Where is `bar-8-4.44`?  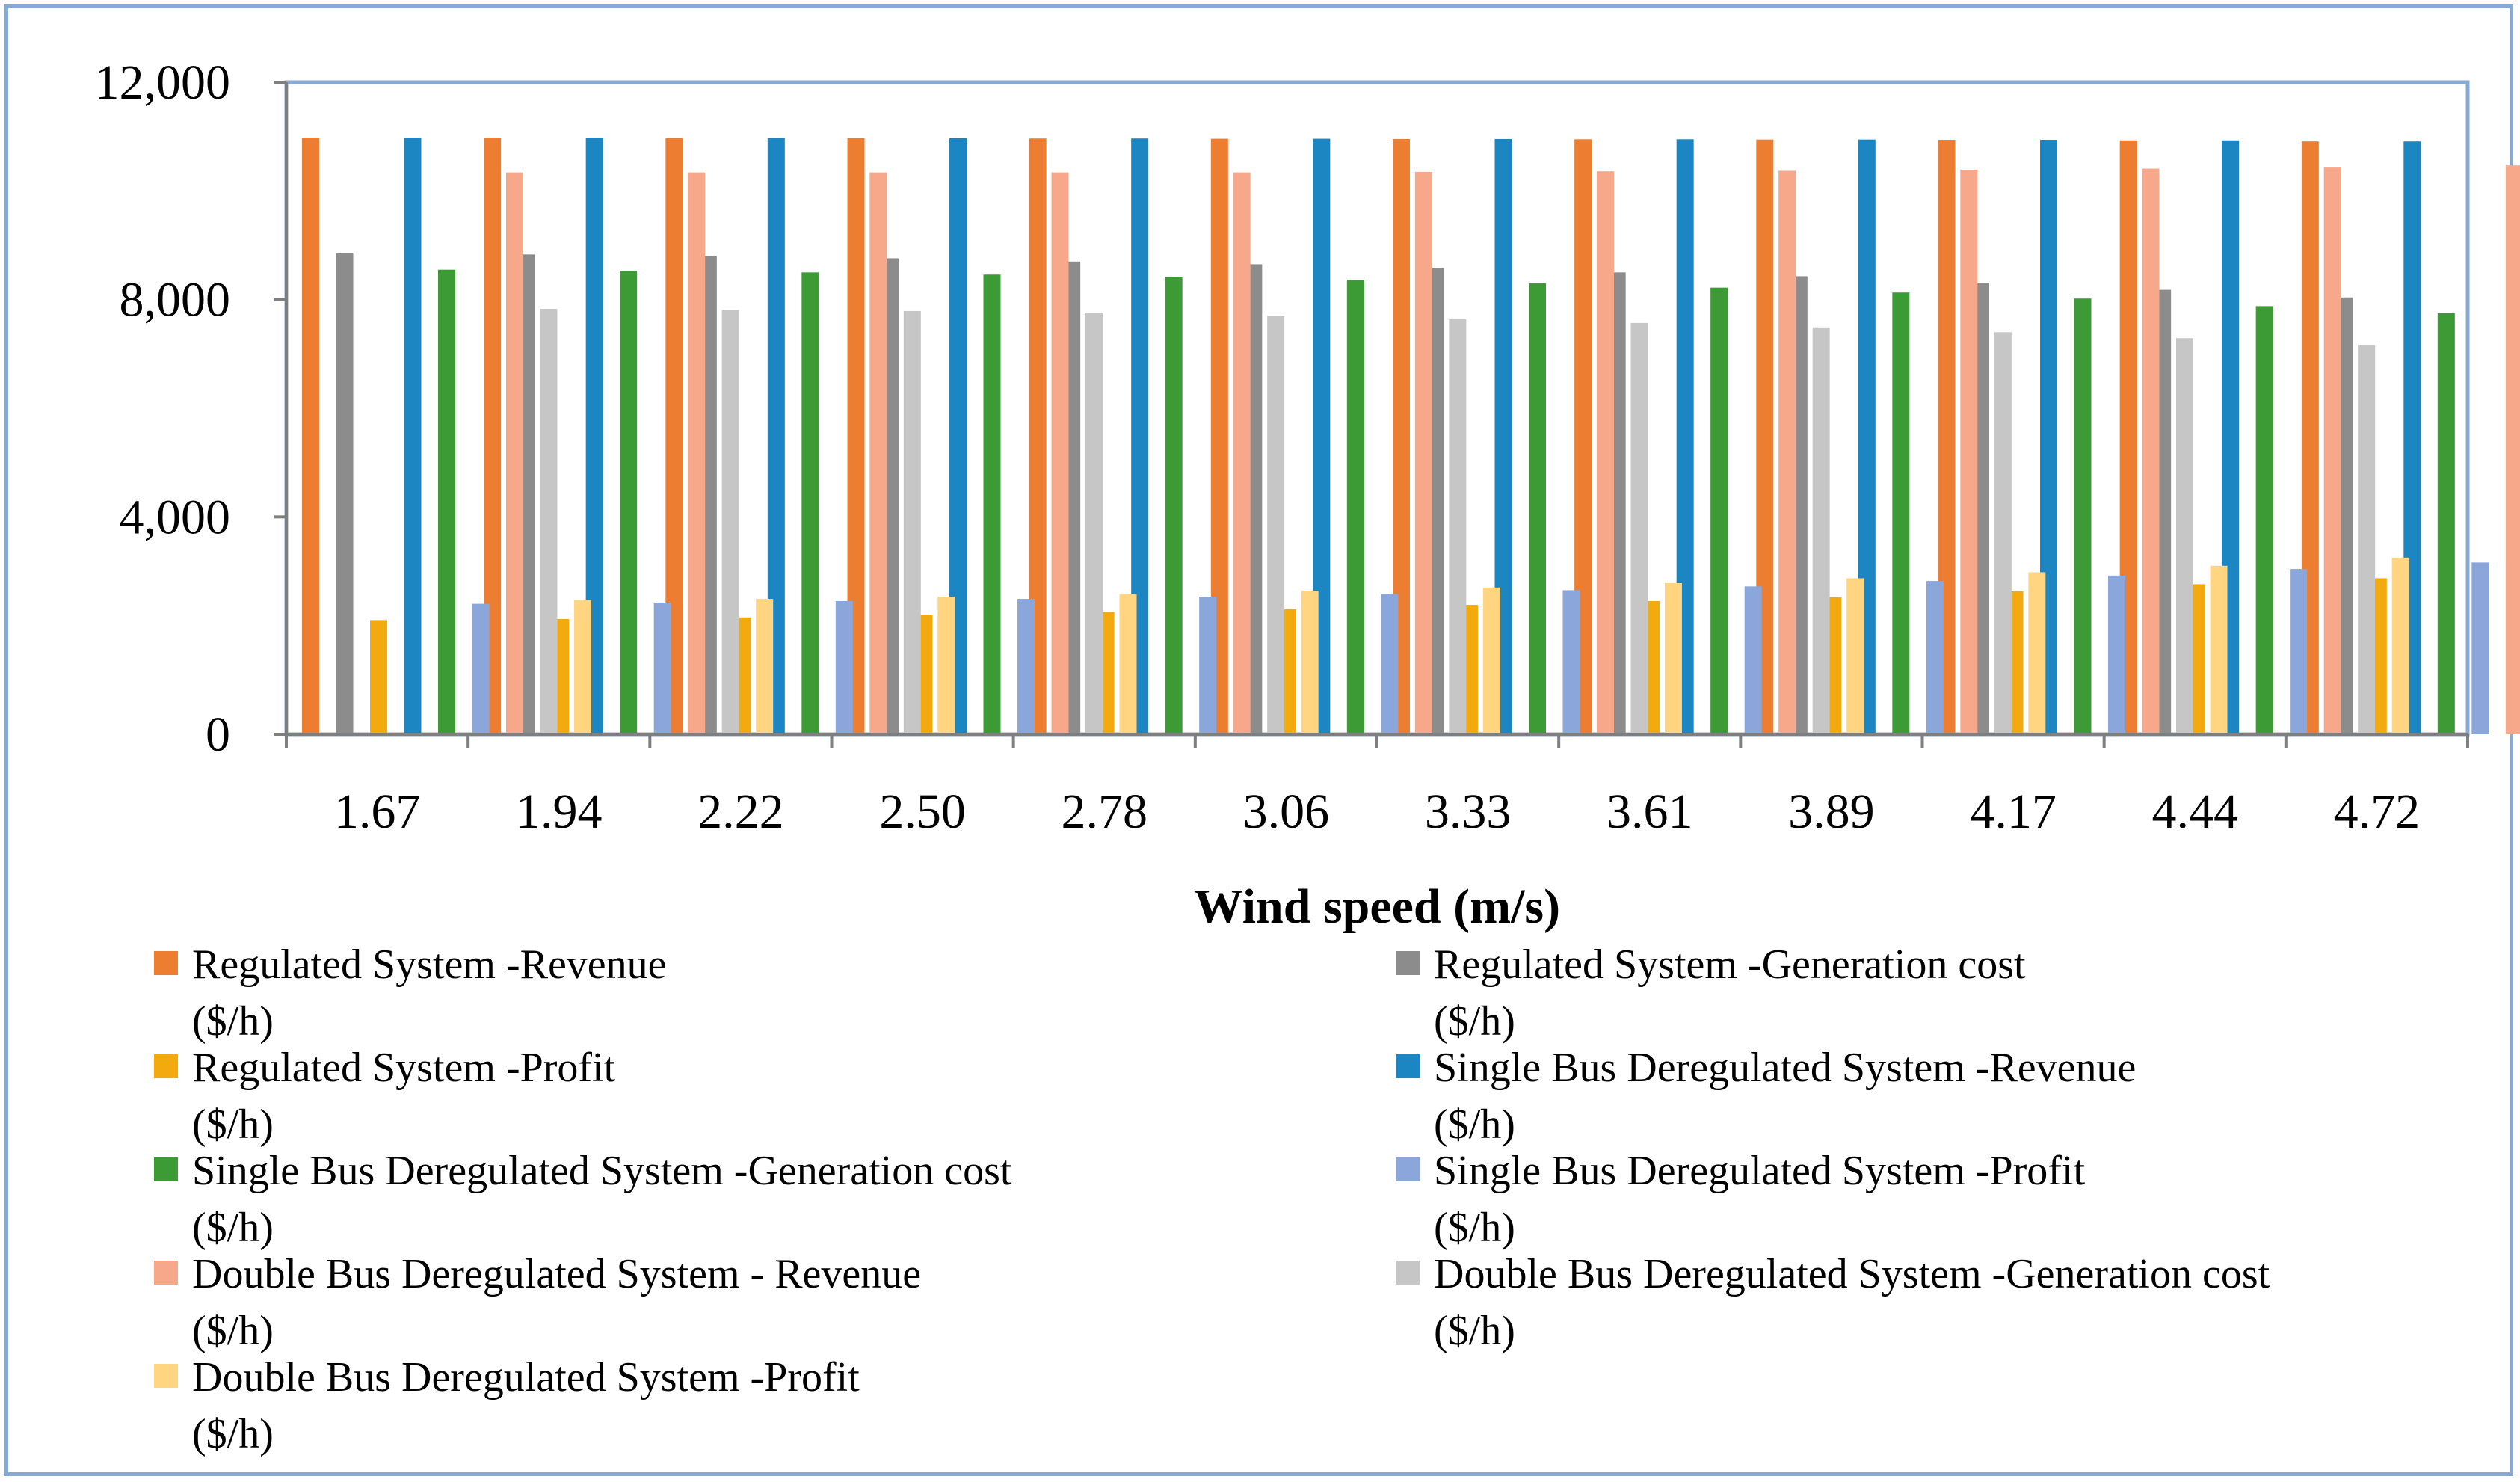
bar-8-4.44 is located at coordinates (2367, 539).